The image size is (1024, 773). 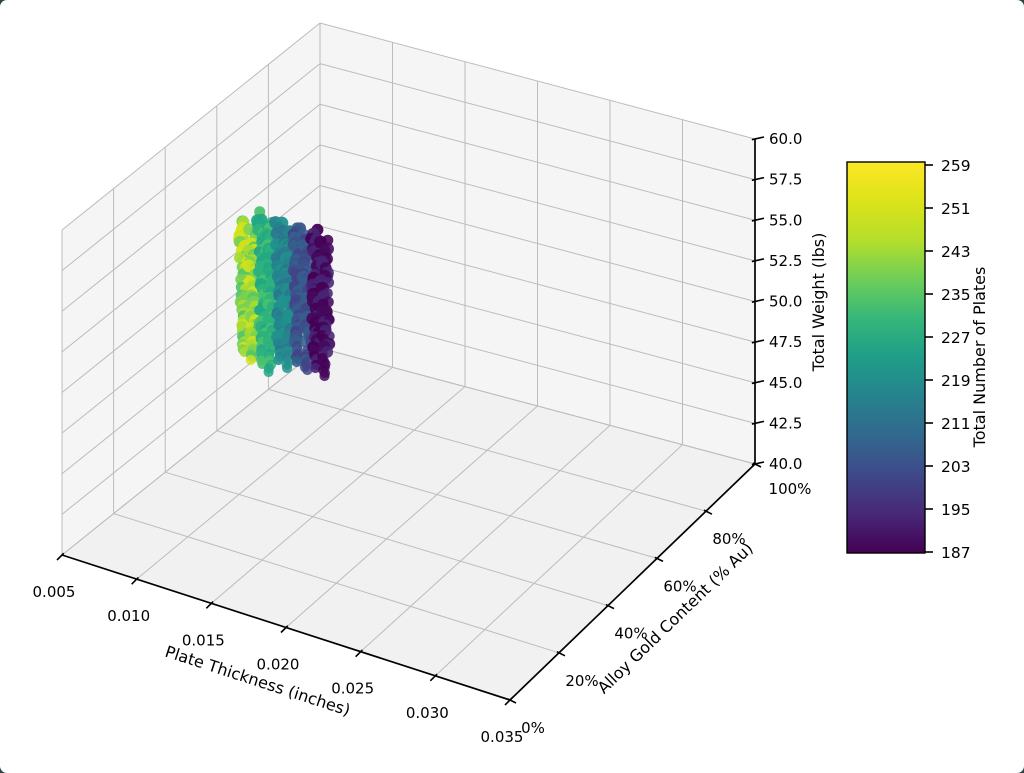 What do you see at coordinates (203, 640) in the screenshot?
I see `x-tick-label: 0.015` at bounding box center [203, 640].